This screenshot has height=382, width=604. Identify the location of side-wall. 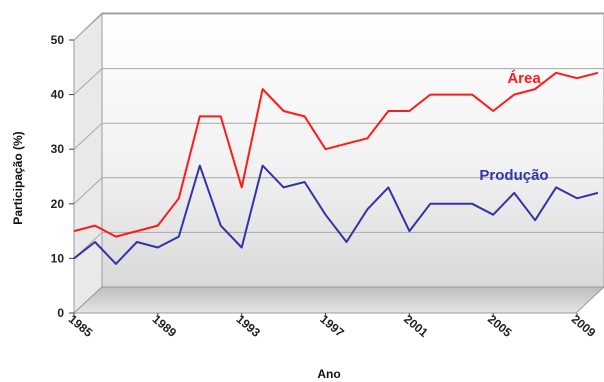
(88, 163).